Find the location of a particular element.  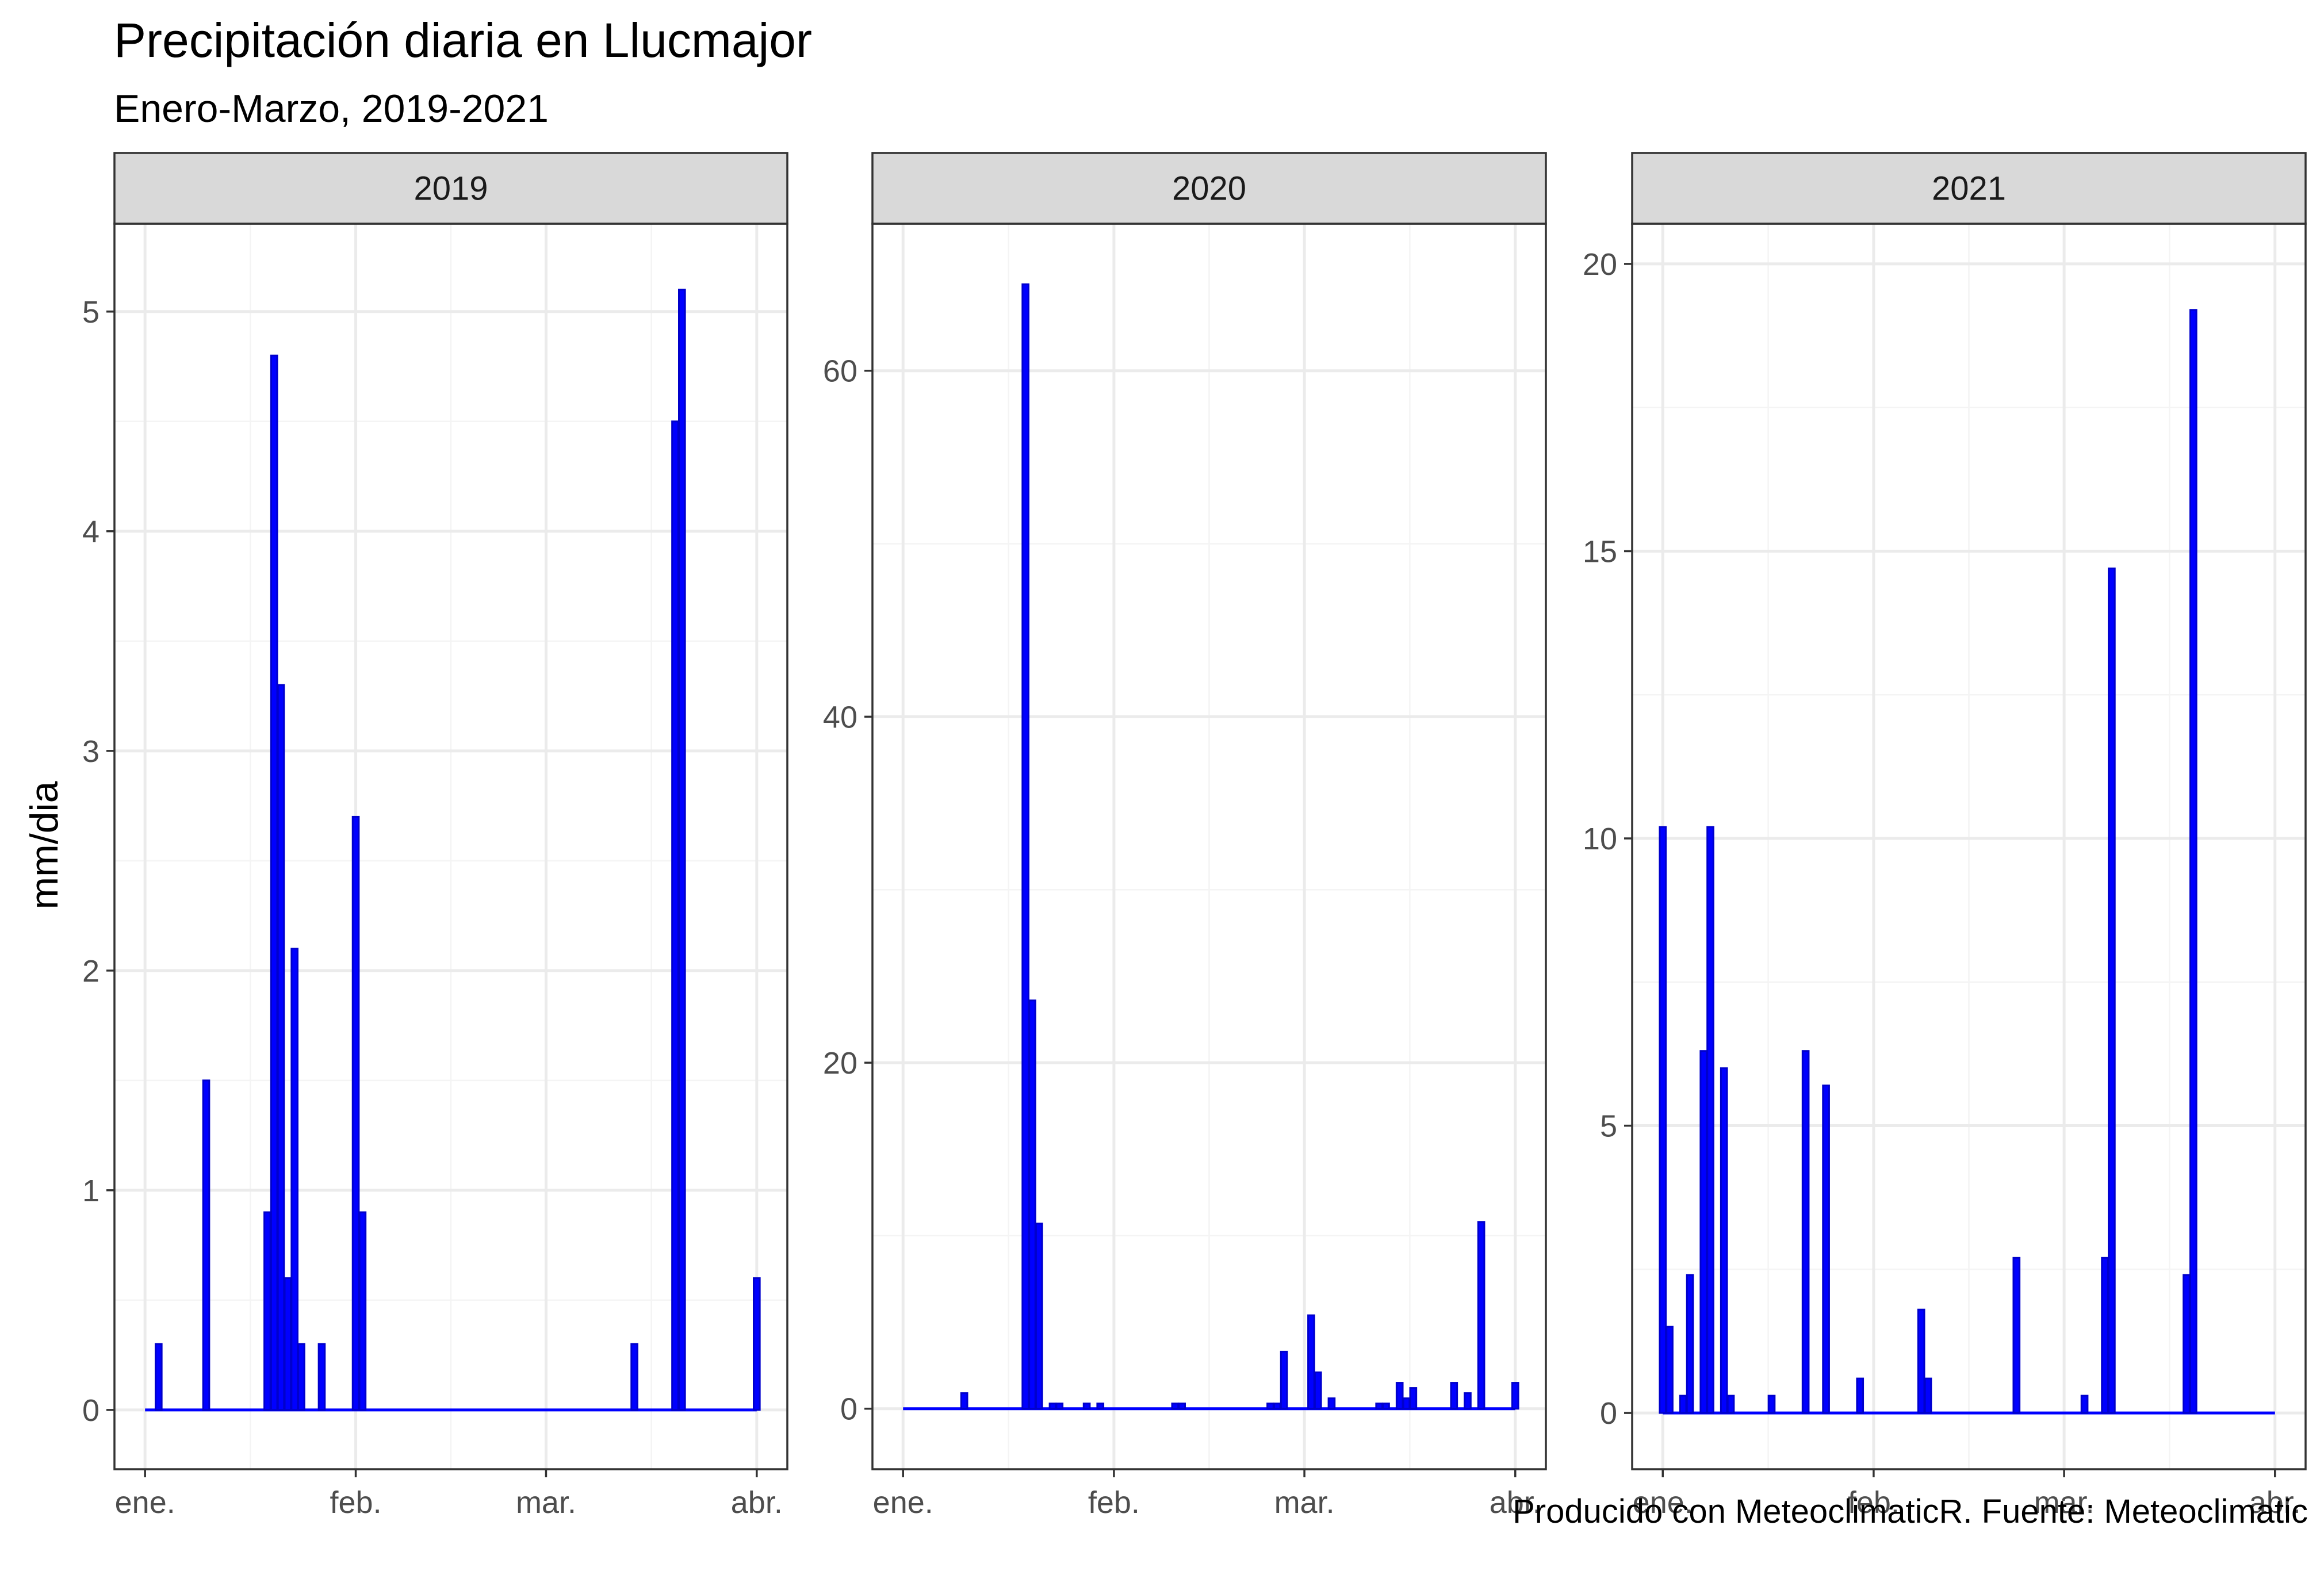

facet-label-2019: 2019 is located at coordinates (451, 189).